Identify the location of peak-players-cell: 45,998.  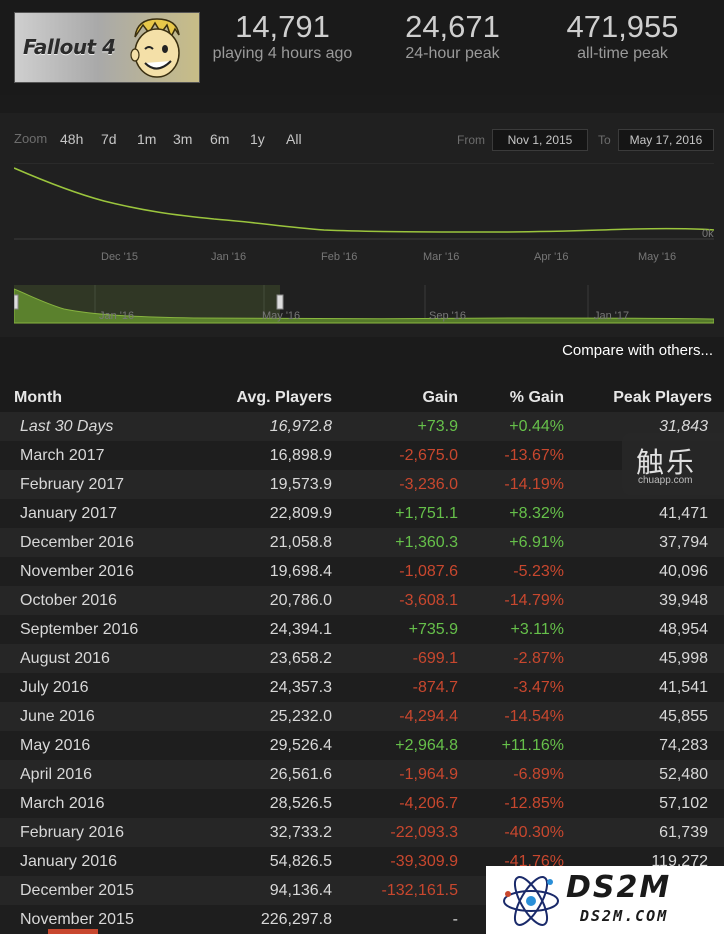
(644, 658).